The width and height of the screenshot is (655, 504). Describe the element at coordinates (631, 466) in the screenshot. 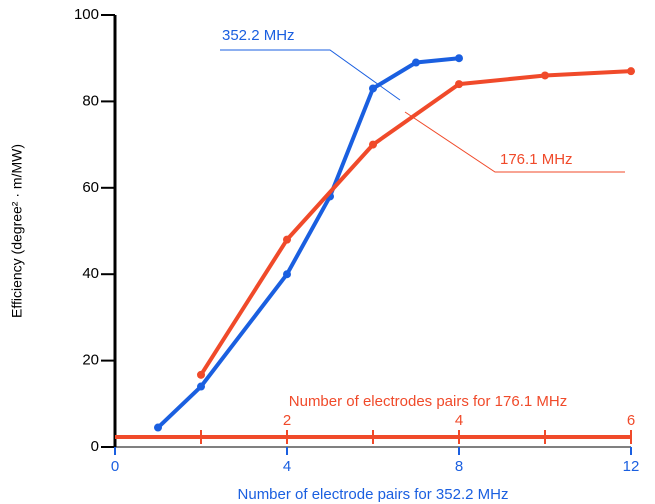

I see `x-tick-label: 12` at that location.